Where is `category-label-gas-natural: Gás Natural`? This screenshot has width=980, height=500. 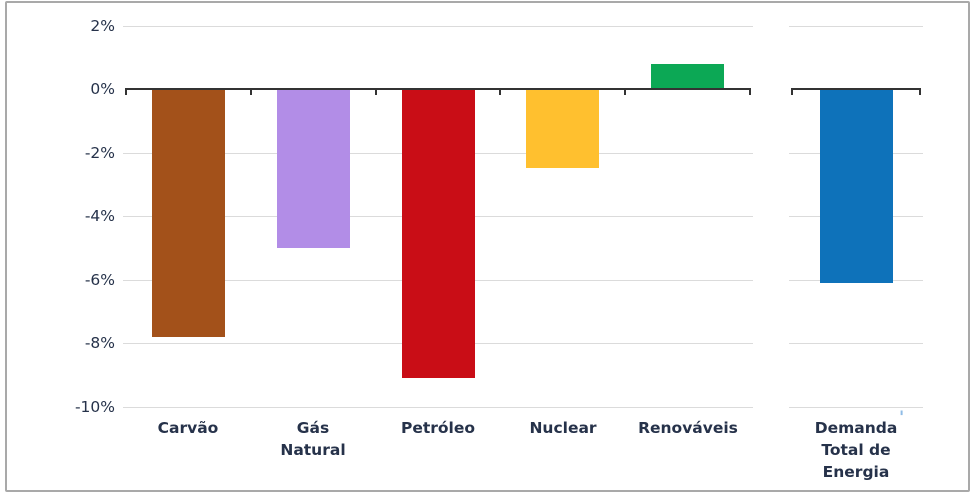 category-label-gas-natural: Gás Natural is located at coordinates (313, 439).